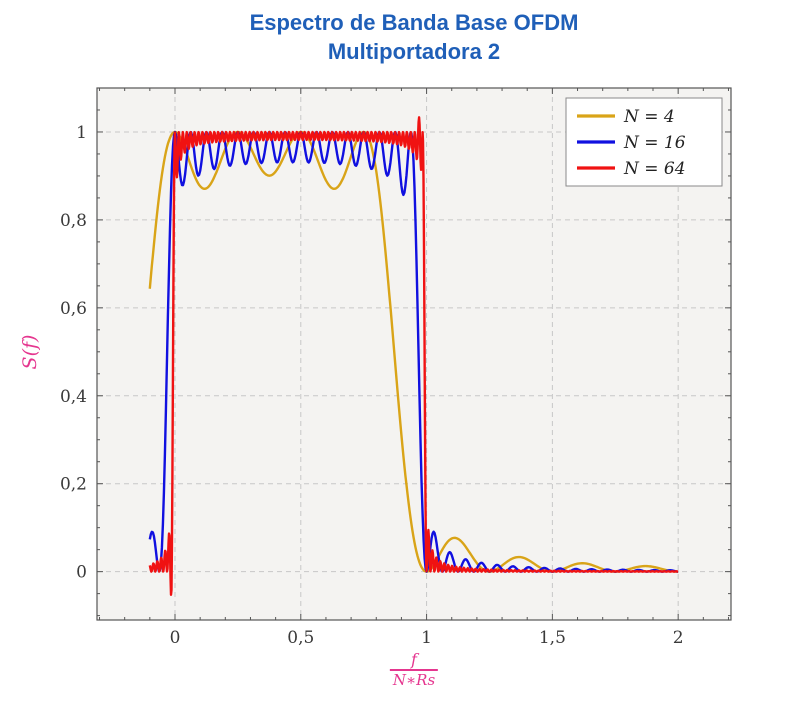  What do you see at coordinates (654, 143) in the screenshot?
I see `legend-label: N = 16` at bounding box center [654, 143].